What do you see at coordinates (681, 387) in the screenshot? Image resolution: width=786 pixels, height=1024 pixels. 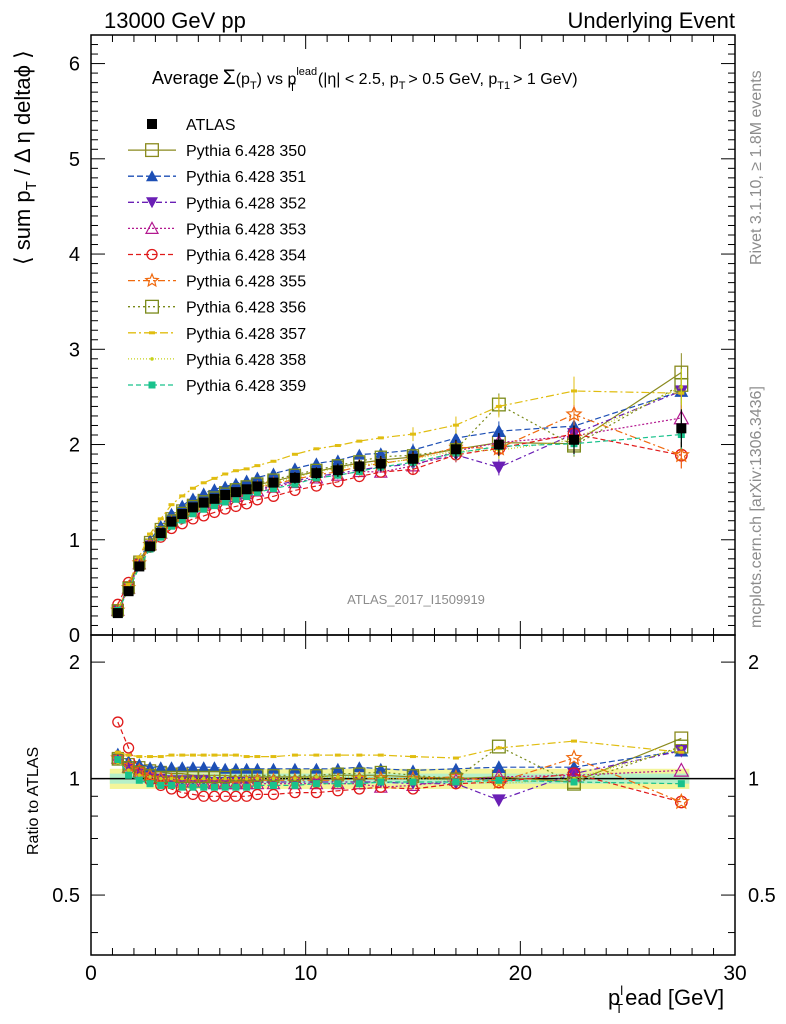 I see `series-358-point` at bounding box center [681, 387].